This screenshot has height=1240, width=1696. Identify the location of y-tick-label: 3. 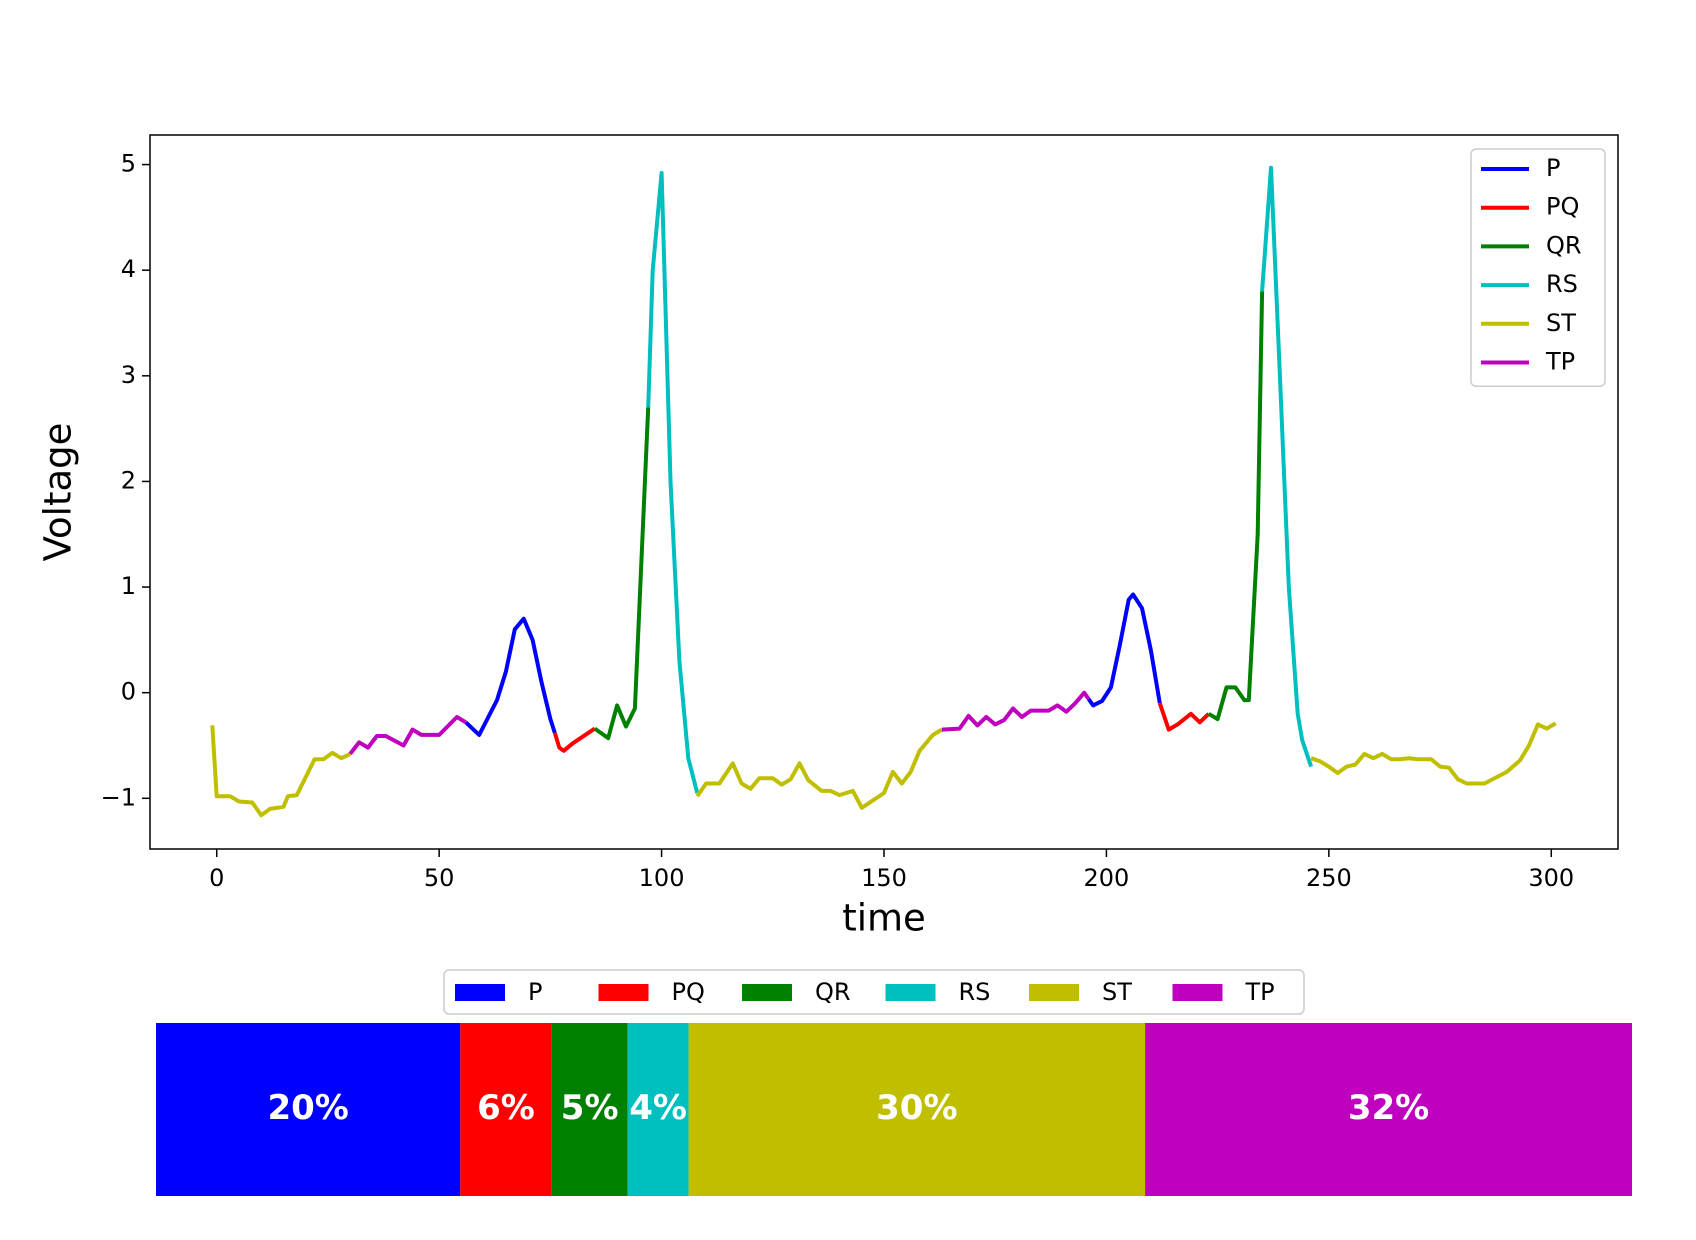
(128, 375).